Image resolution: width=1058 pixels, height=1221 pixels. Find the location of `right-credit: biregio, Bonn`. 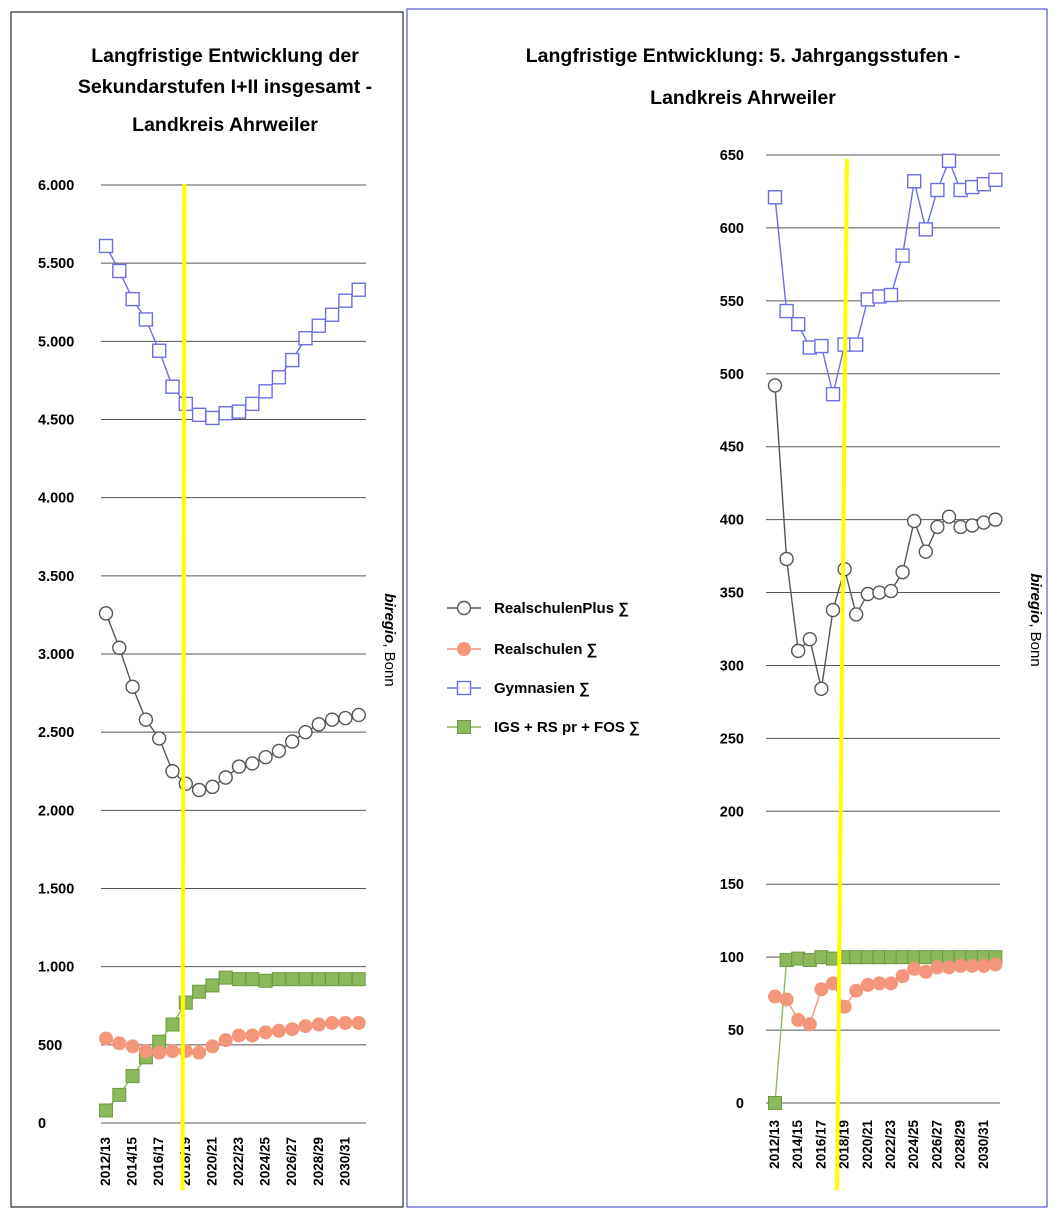

right-credit: biregio, Bonn is located at coordinates (1035, 619).